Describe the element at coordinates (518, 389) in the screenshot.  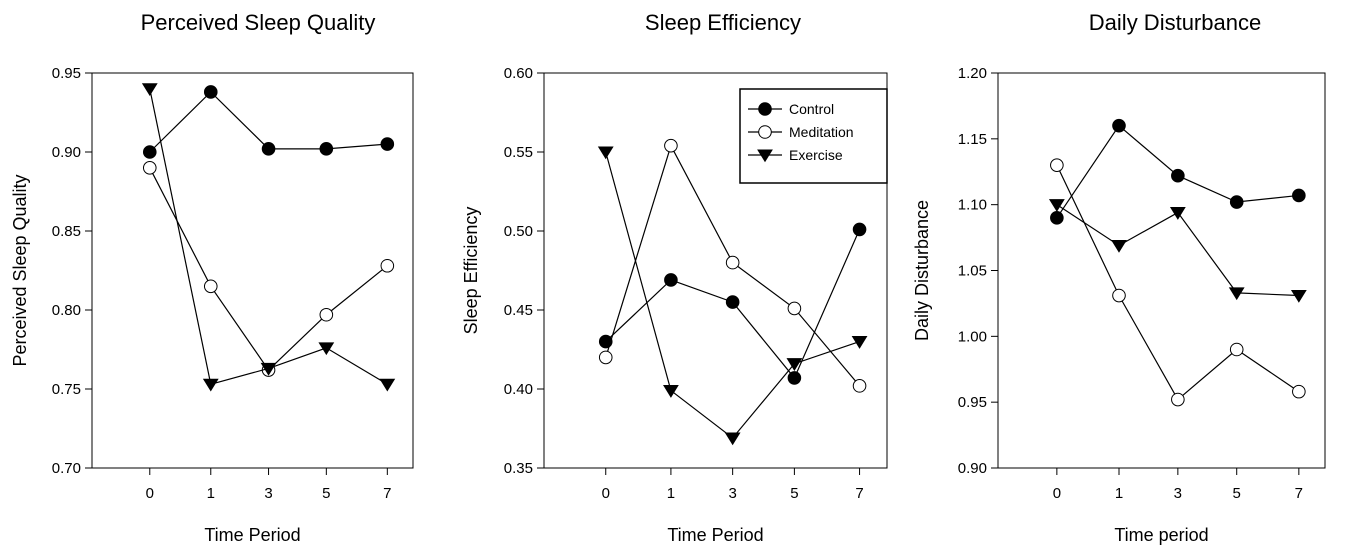
I see `y-tick-label: 0.40` at that location.